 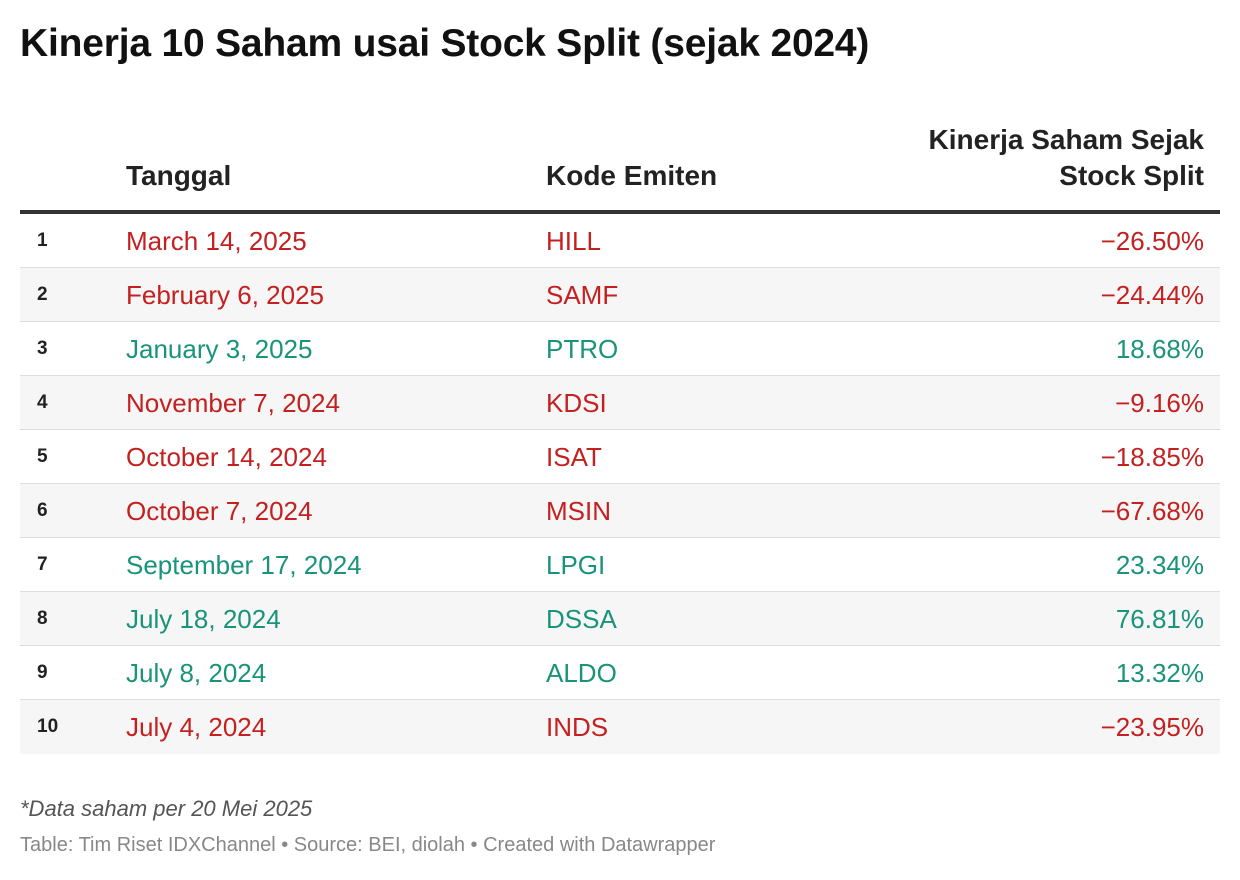 What do you see at coordinates (582, 349) in the screenshot?
I see `row-code: PTRO` at bounding box center [582, 349].